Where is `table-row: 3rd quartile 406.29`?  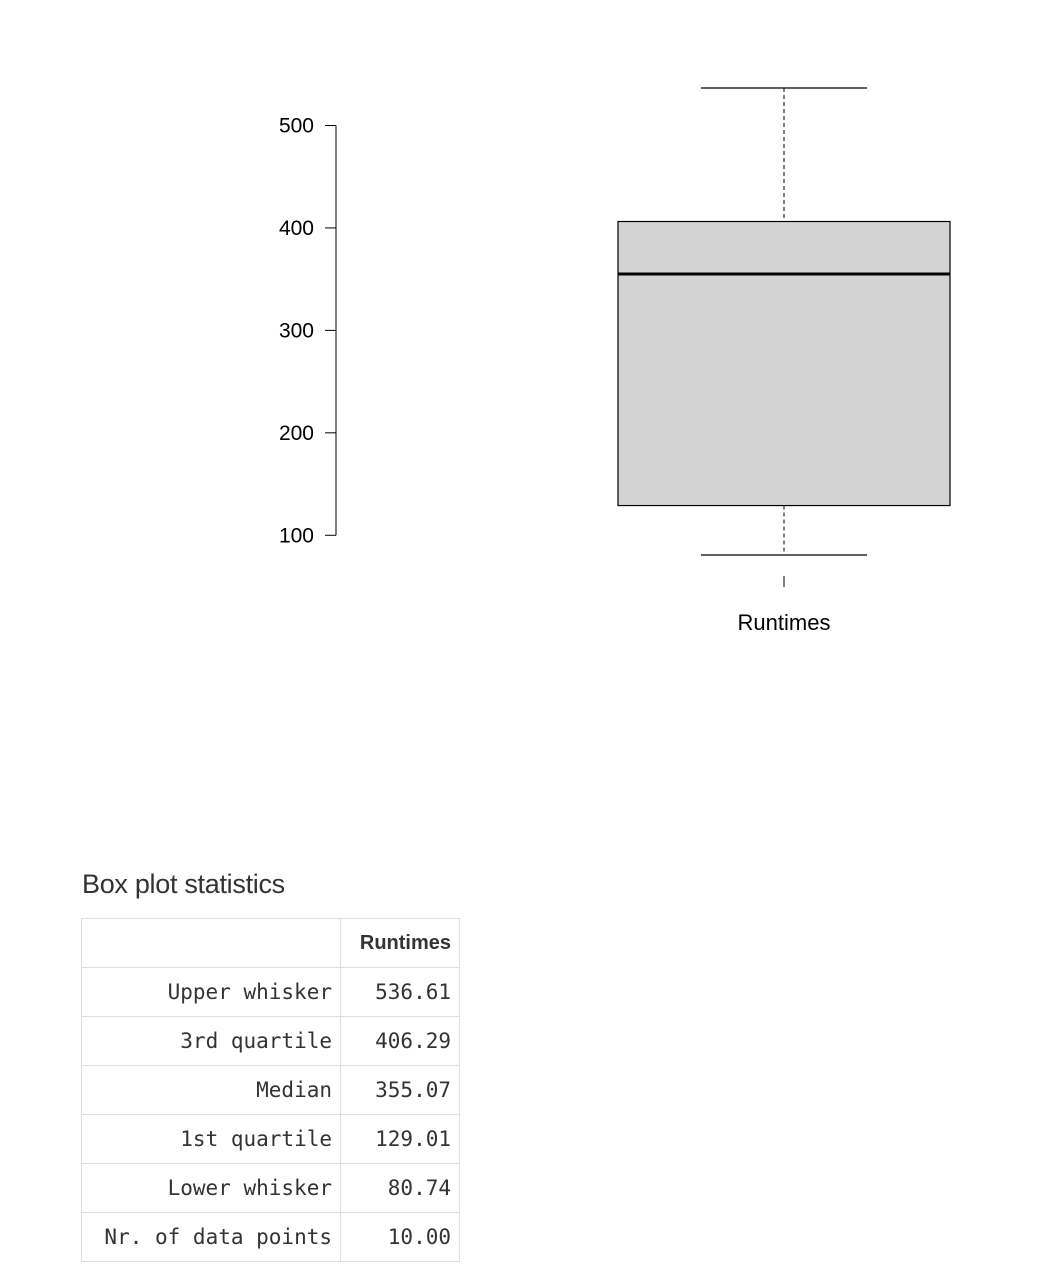 table-row: 3rd quartile 406.29 is located at coordinates (270, 1041).